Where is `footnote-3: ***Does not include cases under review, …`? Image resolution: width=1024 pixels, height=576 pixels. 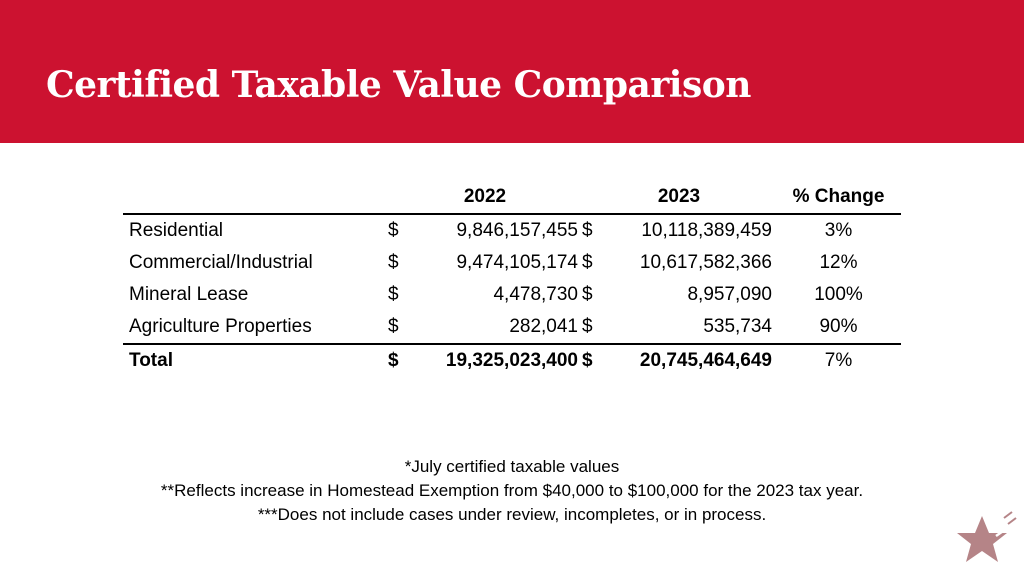
footnote-3: ***Does not include cases under review, … is located at coordinates (512, 514).